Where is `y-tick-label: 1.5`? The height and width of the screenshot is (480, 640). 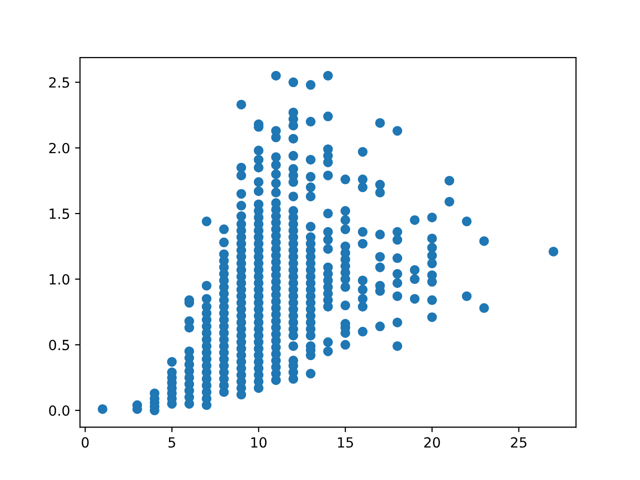 y-tick-label: 1.5 is located at coordinates (60, 213).